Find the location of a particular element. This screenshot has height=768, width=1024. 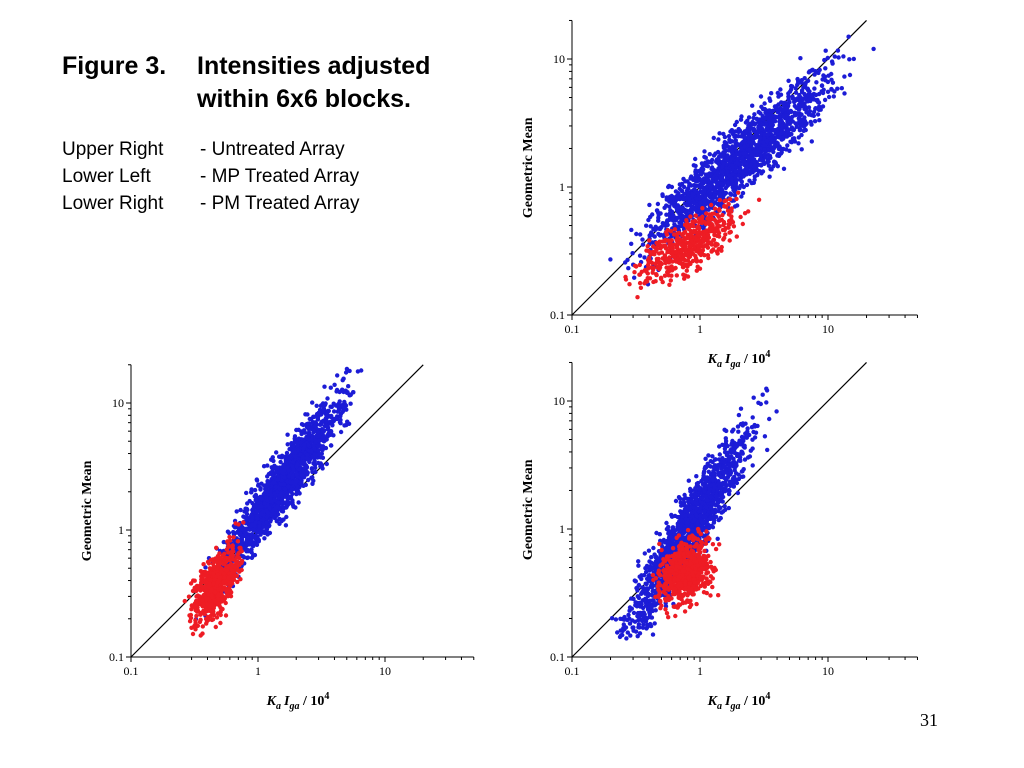

x-tick-label: 0.1 is located at coordinates (131, 671).